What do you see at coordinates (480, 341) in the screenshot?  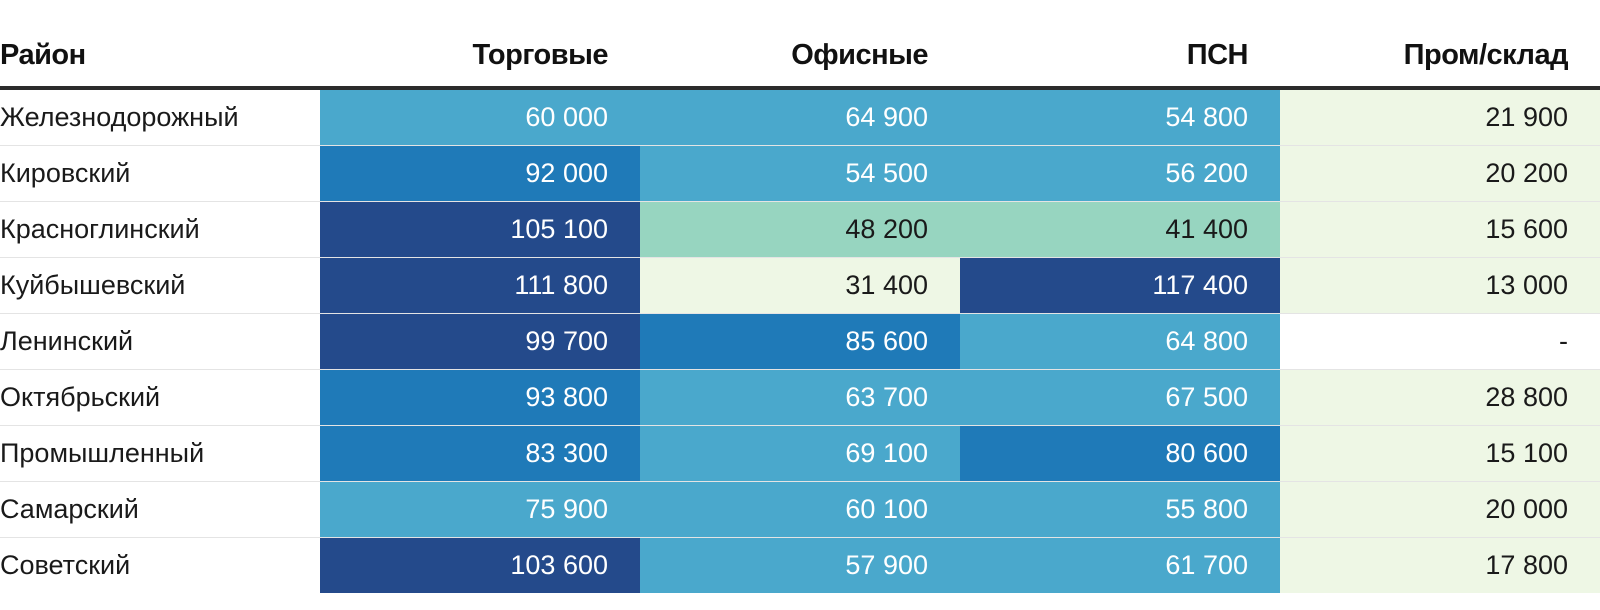 I see `heatmap-cell: 99 700` at bounding box center [480, 341].